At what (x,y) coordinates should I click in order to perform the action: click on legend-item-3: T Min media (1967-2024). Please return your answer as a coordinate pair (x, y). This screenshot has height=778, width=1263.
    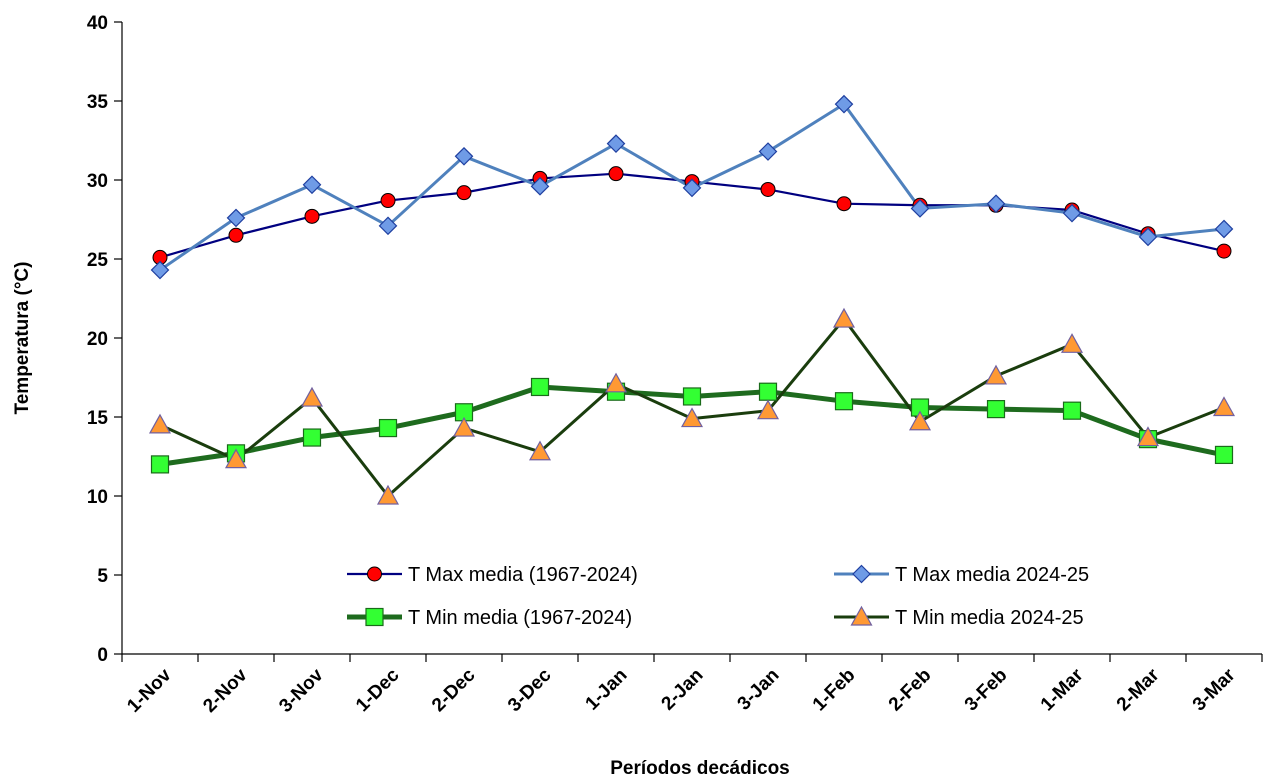
    Looking at the image, I should click on (489, 618).